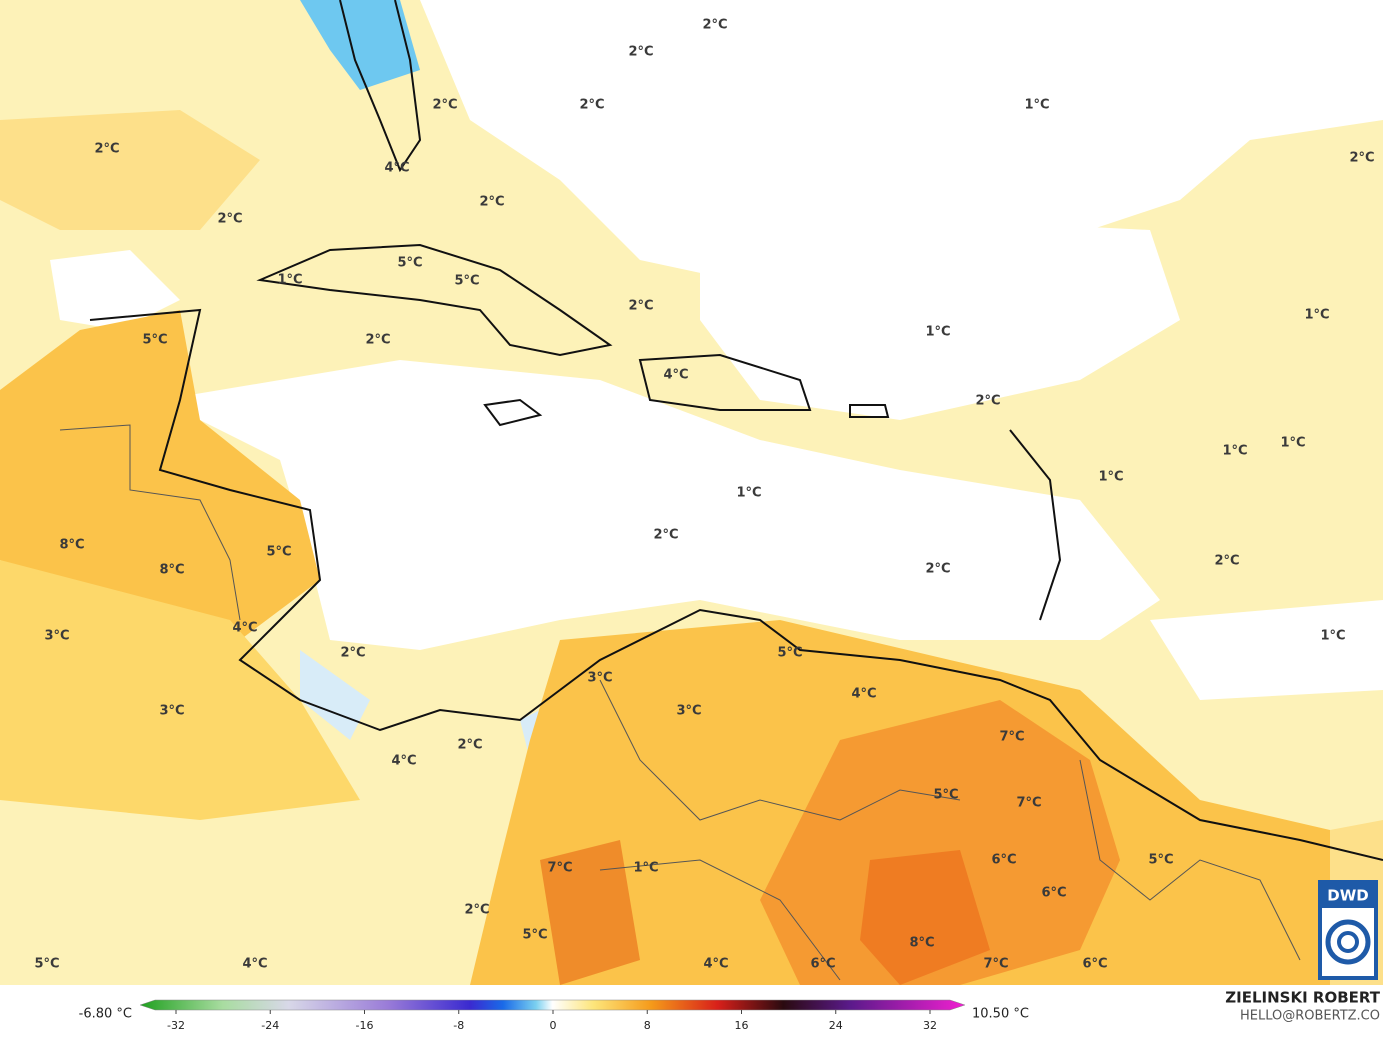 The width and height of the screenshot is (1383, 1039). Describe the element at coordinates (553, 1025) in the screenshot. I see `colorbar-tick-label: 0` at that location.